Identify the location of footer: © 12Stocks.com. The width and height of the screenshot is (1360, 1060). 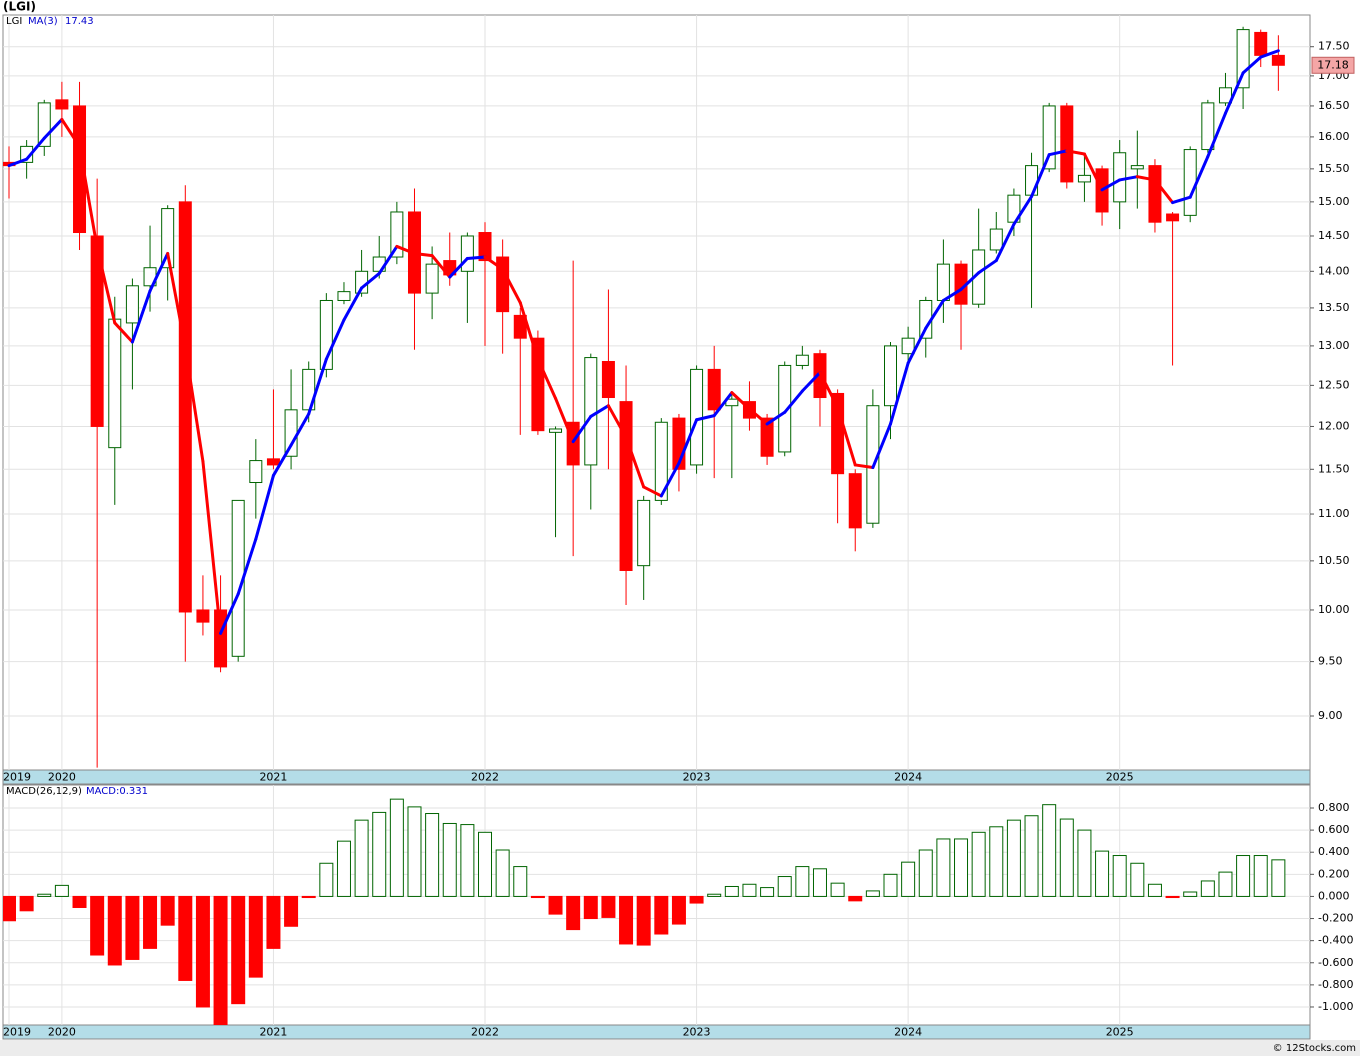
(1314, 1048).